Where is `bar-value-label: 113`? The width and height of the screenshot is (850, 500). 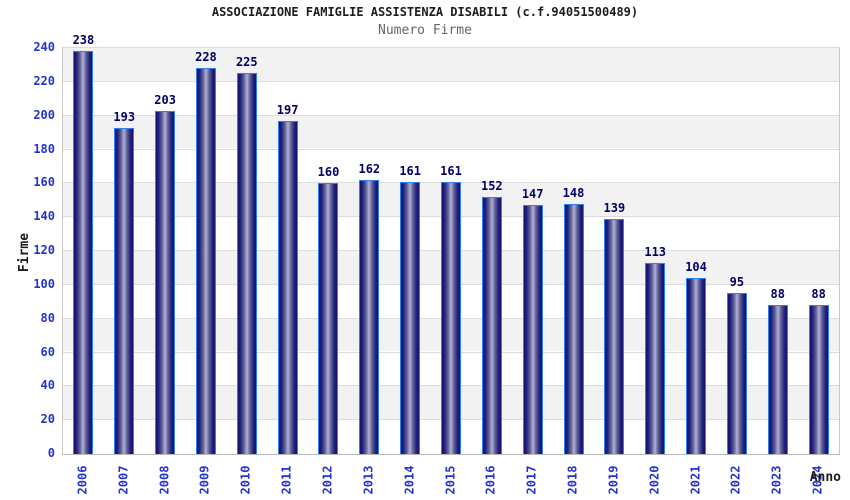 bar-value-label: 113 is located at coordinates (655, 251).